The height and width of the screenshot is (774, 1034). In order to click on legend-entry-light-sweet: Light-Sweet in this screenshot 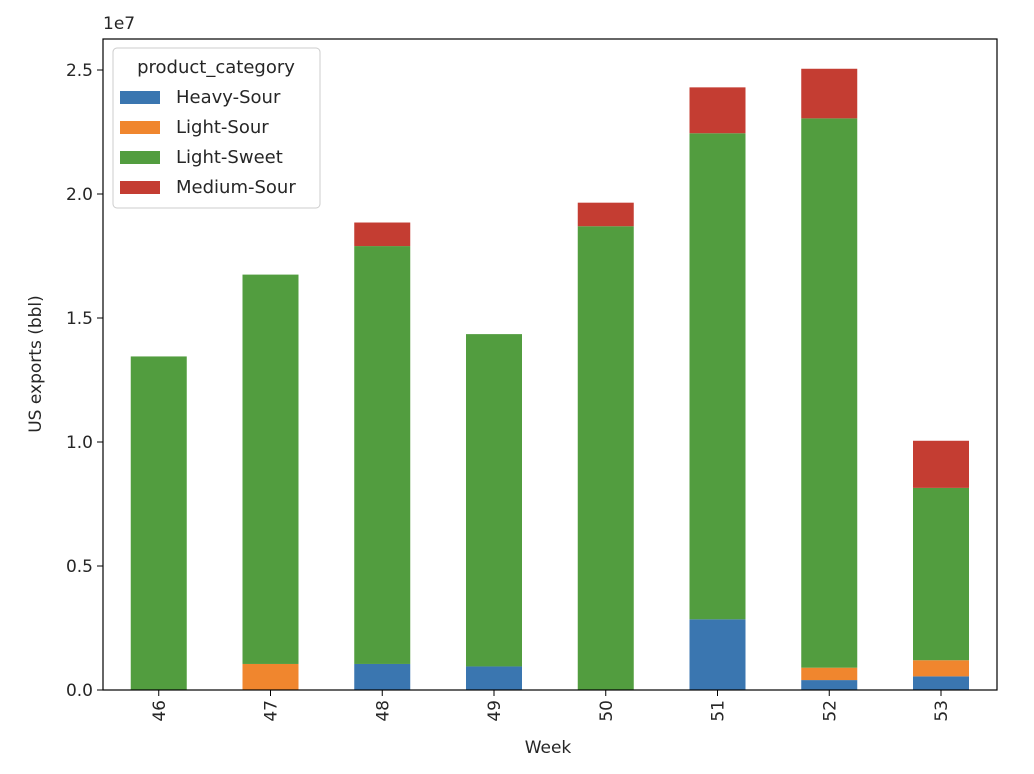, I will do `click(229, 157)`.